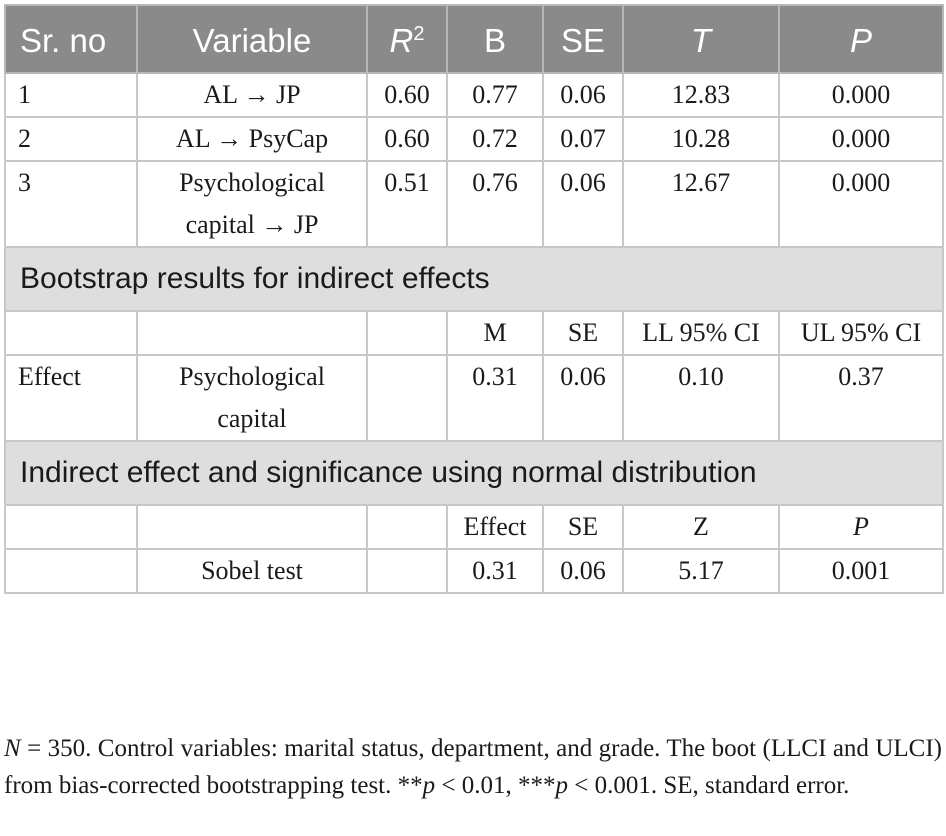  Describe the element at coordinates (861, 333) in the screenshot. I see `cell-ul-header: UL 95% CI` at that location.